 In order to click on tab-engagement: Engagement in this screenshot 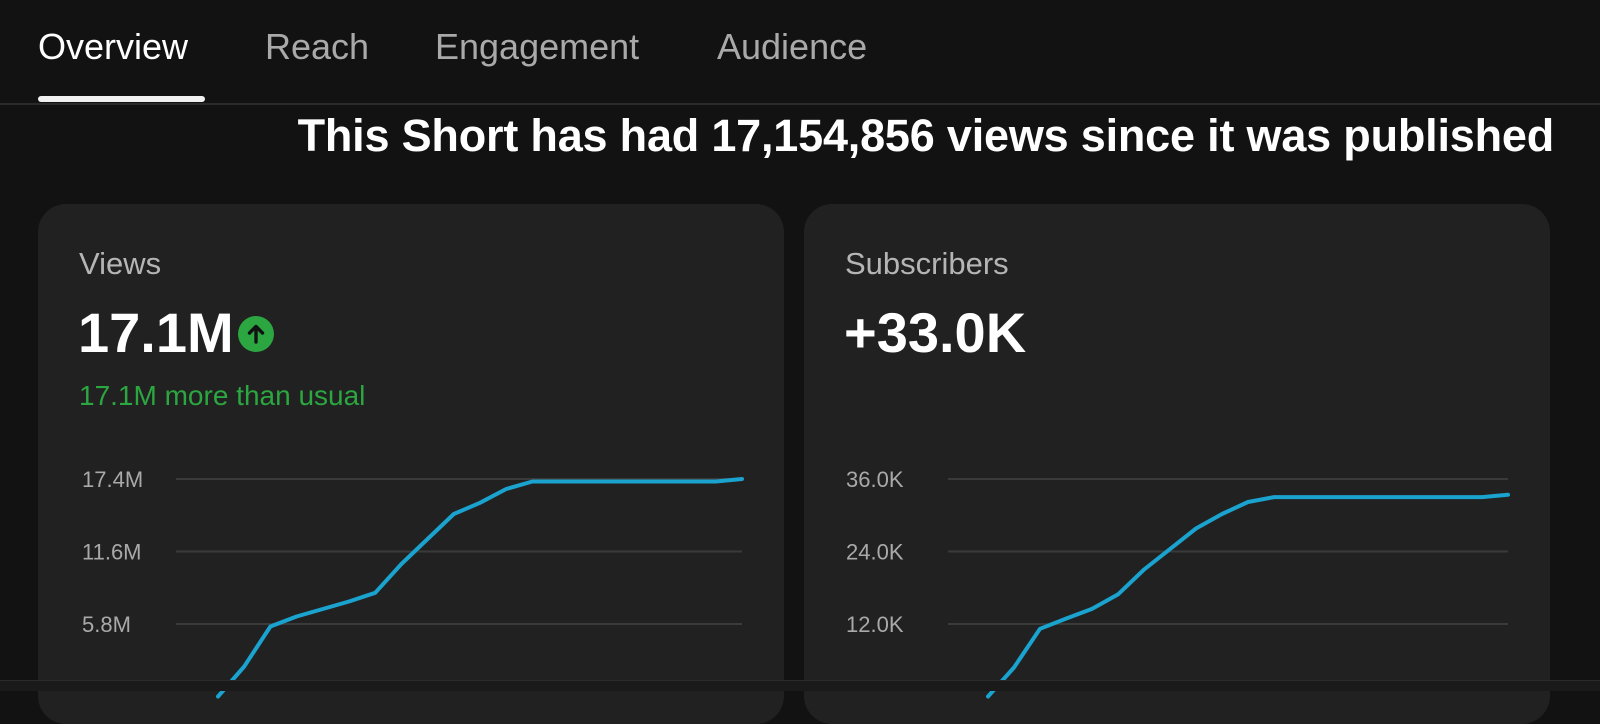, I will do `click(537, 46)`.